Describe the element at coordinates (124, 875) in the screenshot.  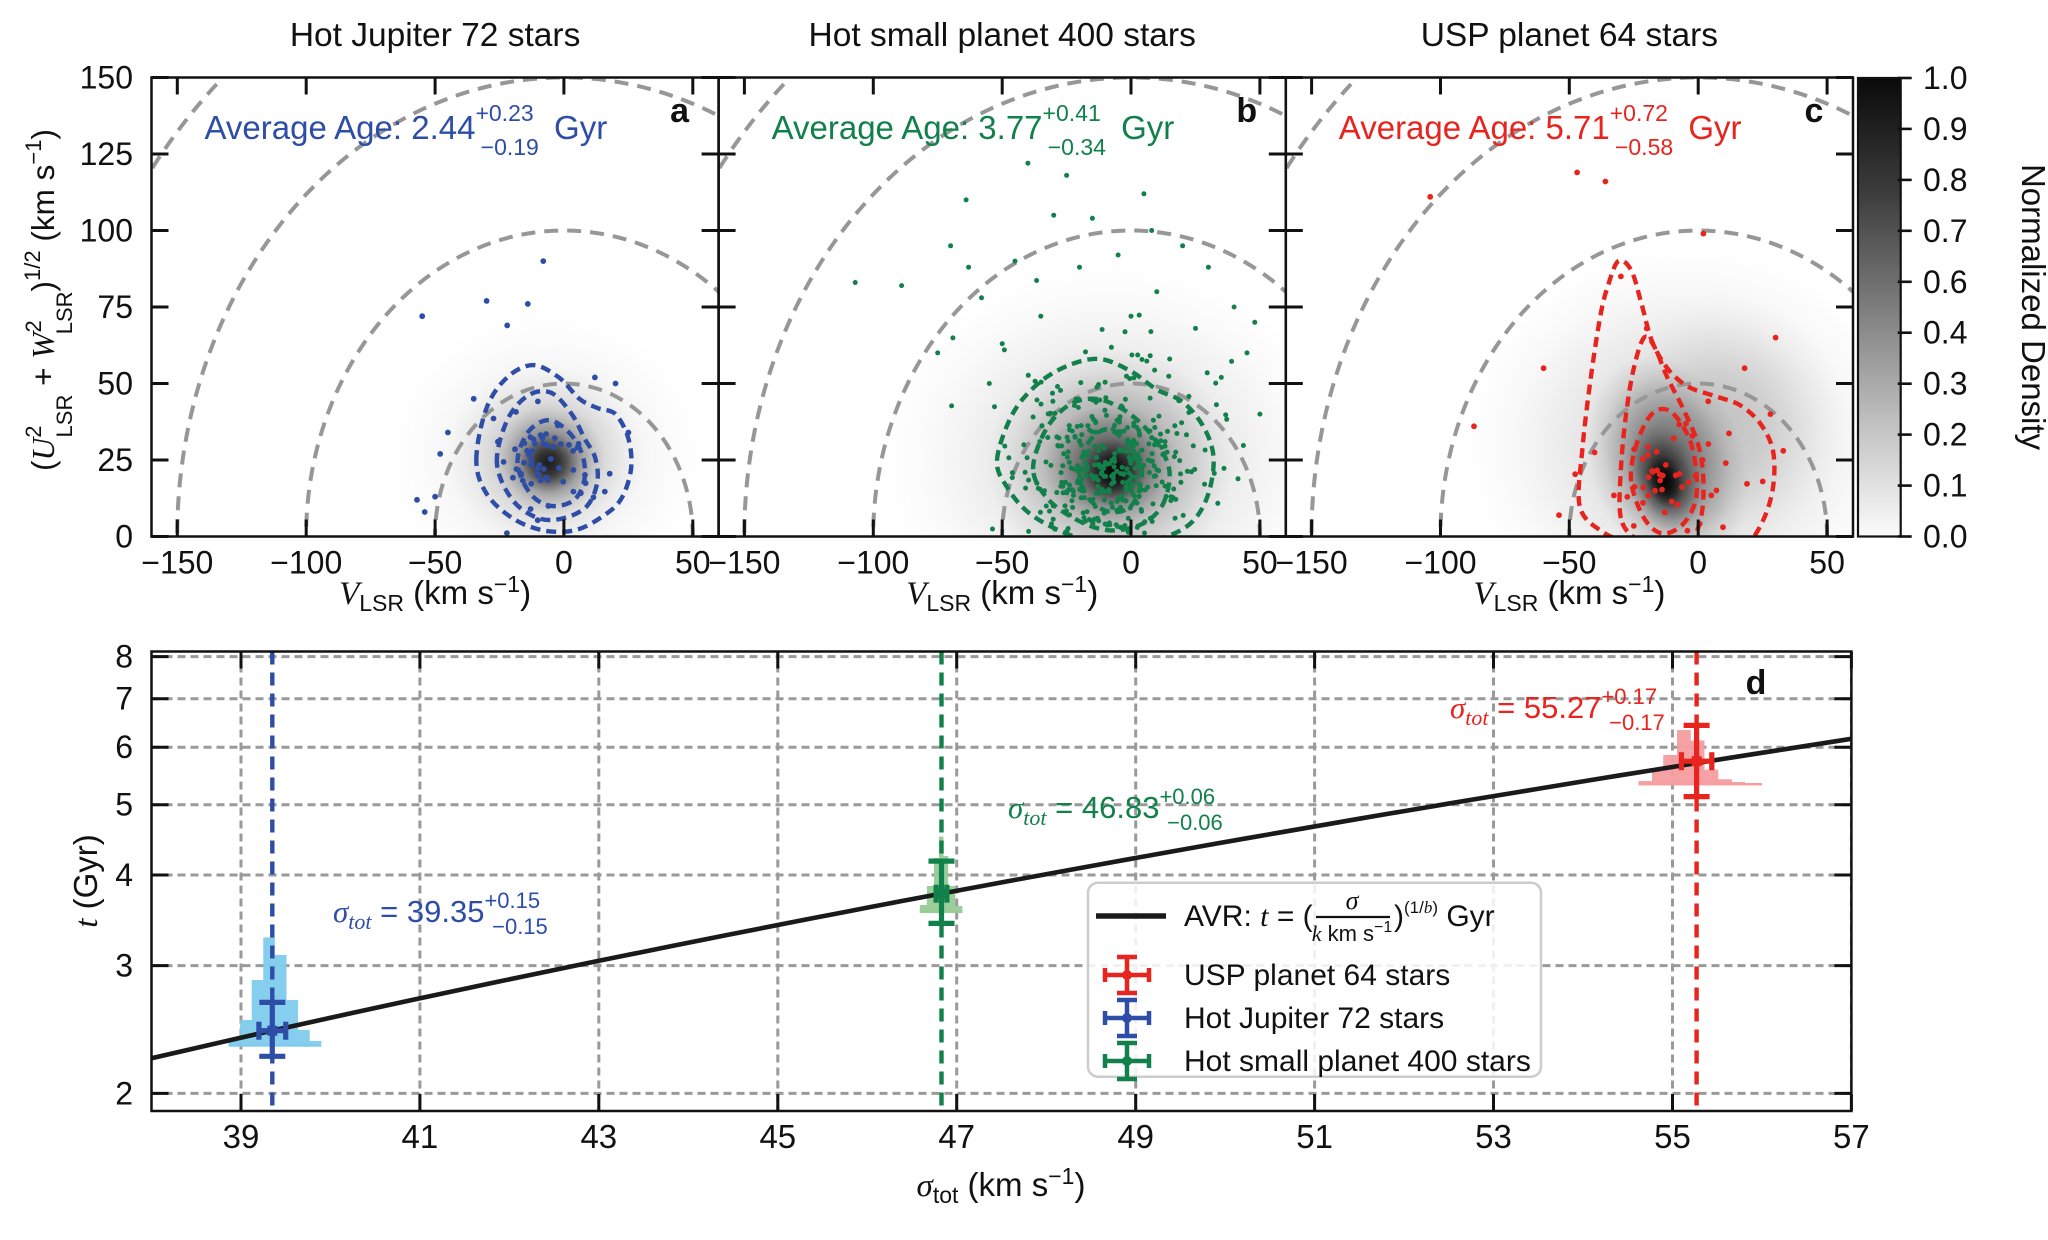
I see `svg-text: 4` at that location.